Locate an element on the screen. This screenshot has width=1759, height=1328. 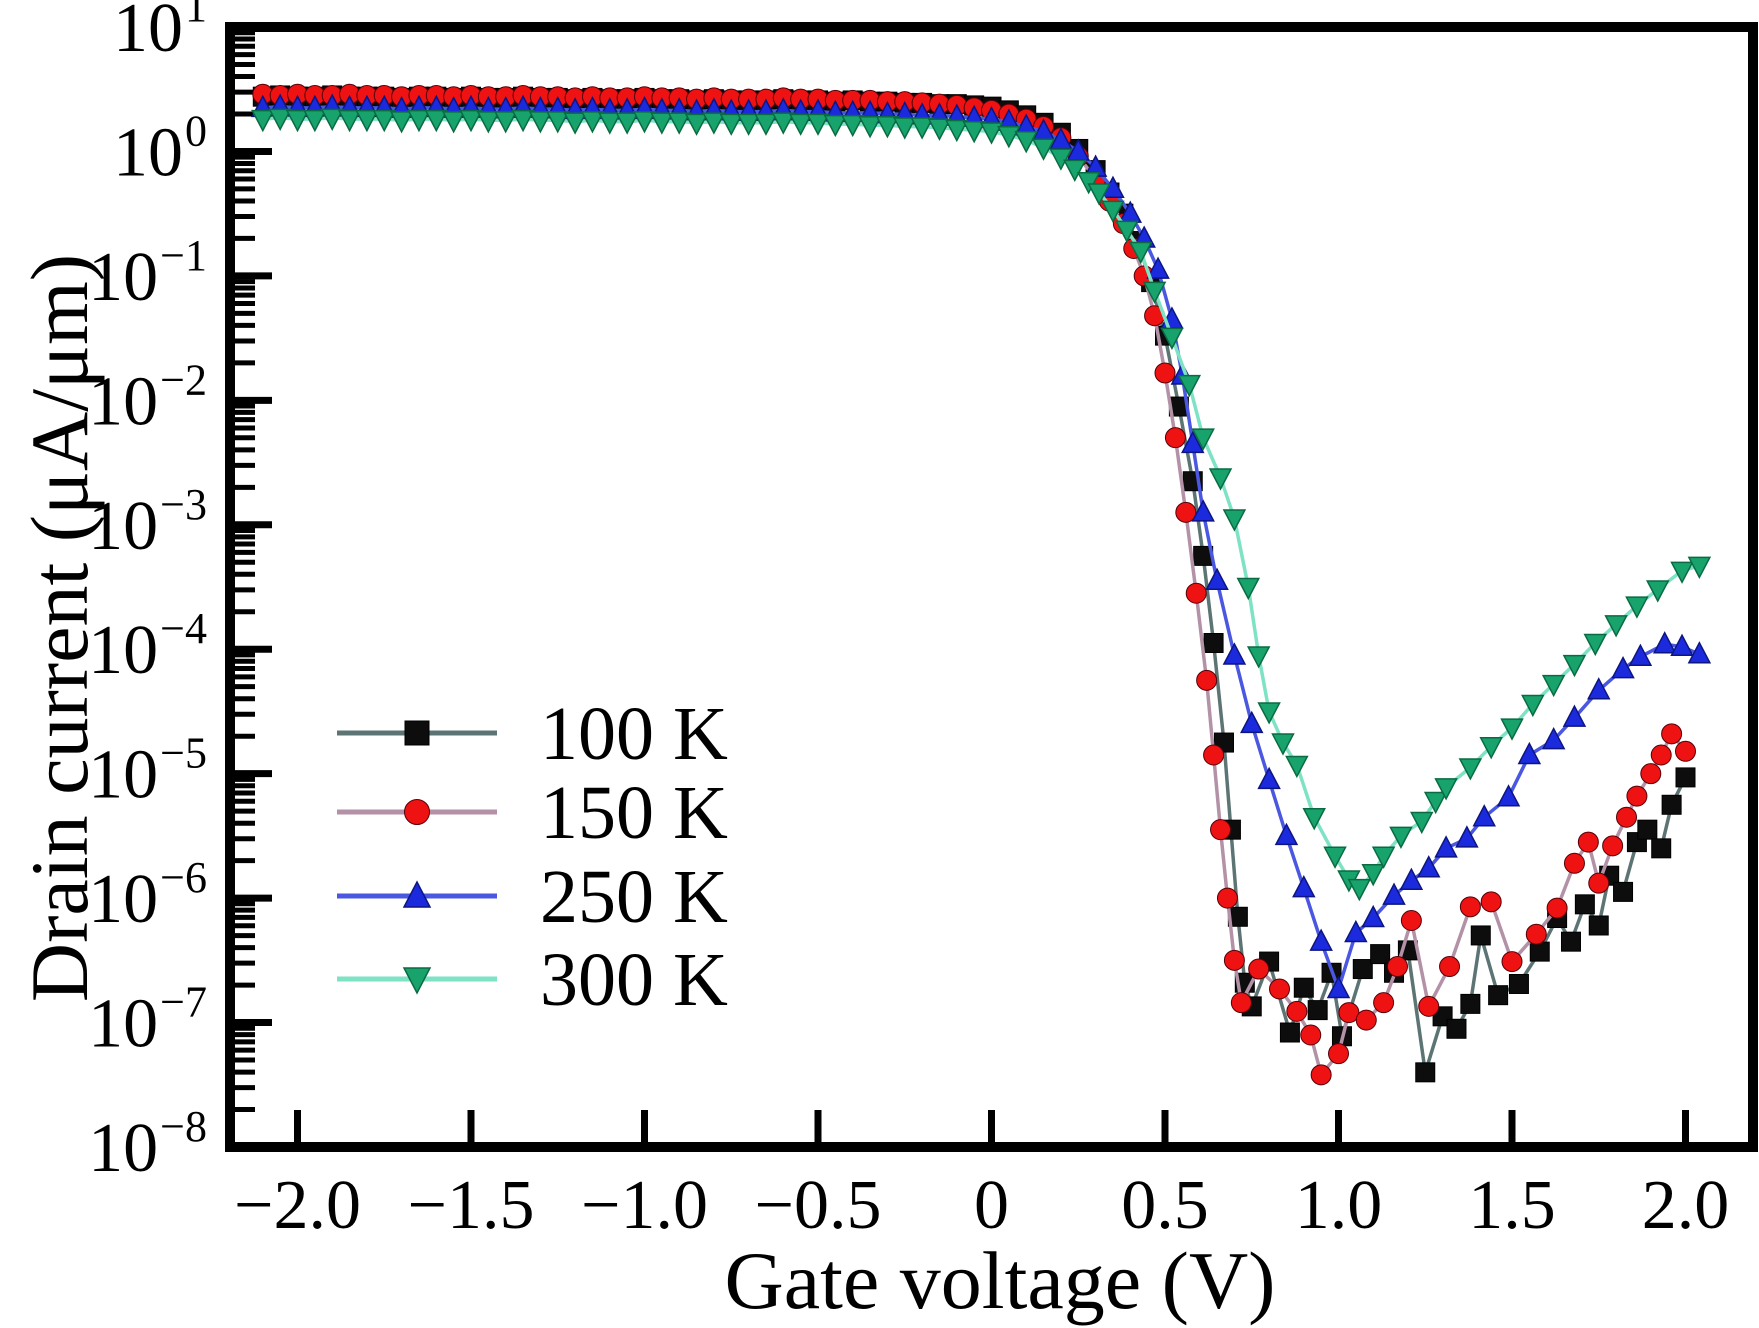
legend-item-150-k: 150 K is located at coordinates (532, 813).